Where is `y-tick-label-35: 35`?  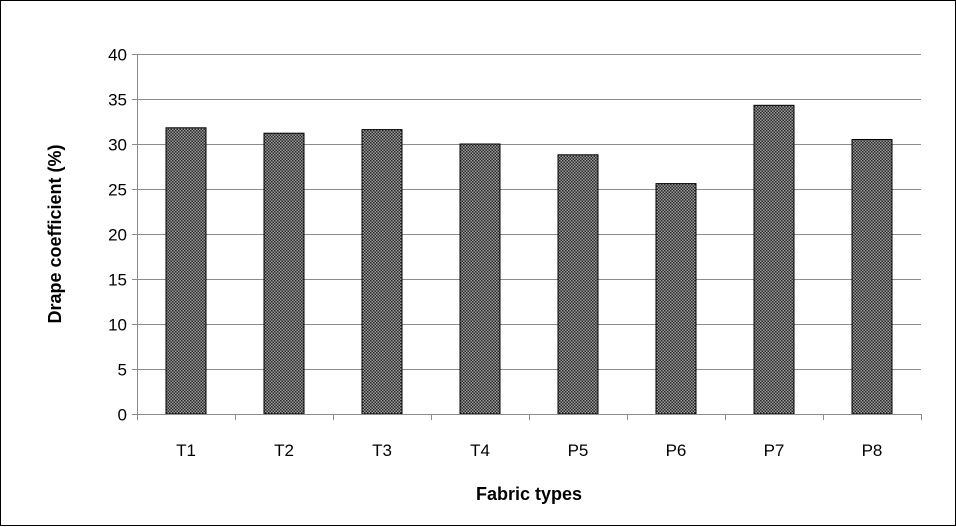 y-tick-label-35: 35 is located at coordinates (117, 100).